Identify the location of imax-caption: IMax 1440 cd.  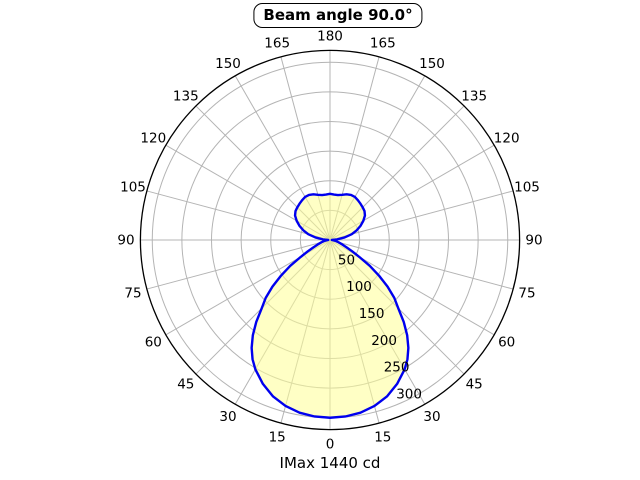
(330, 463).